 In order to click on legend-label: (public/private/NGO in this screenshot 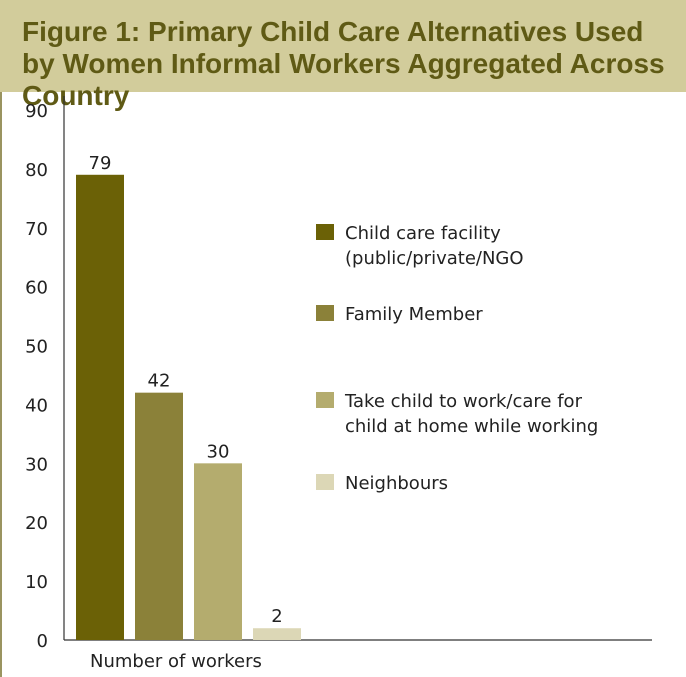, I will do `click(434, 258)`.